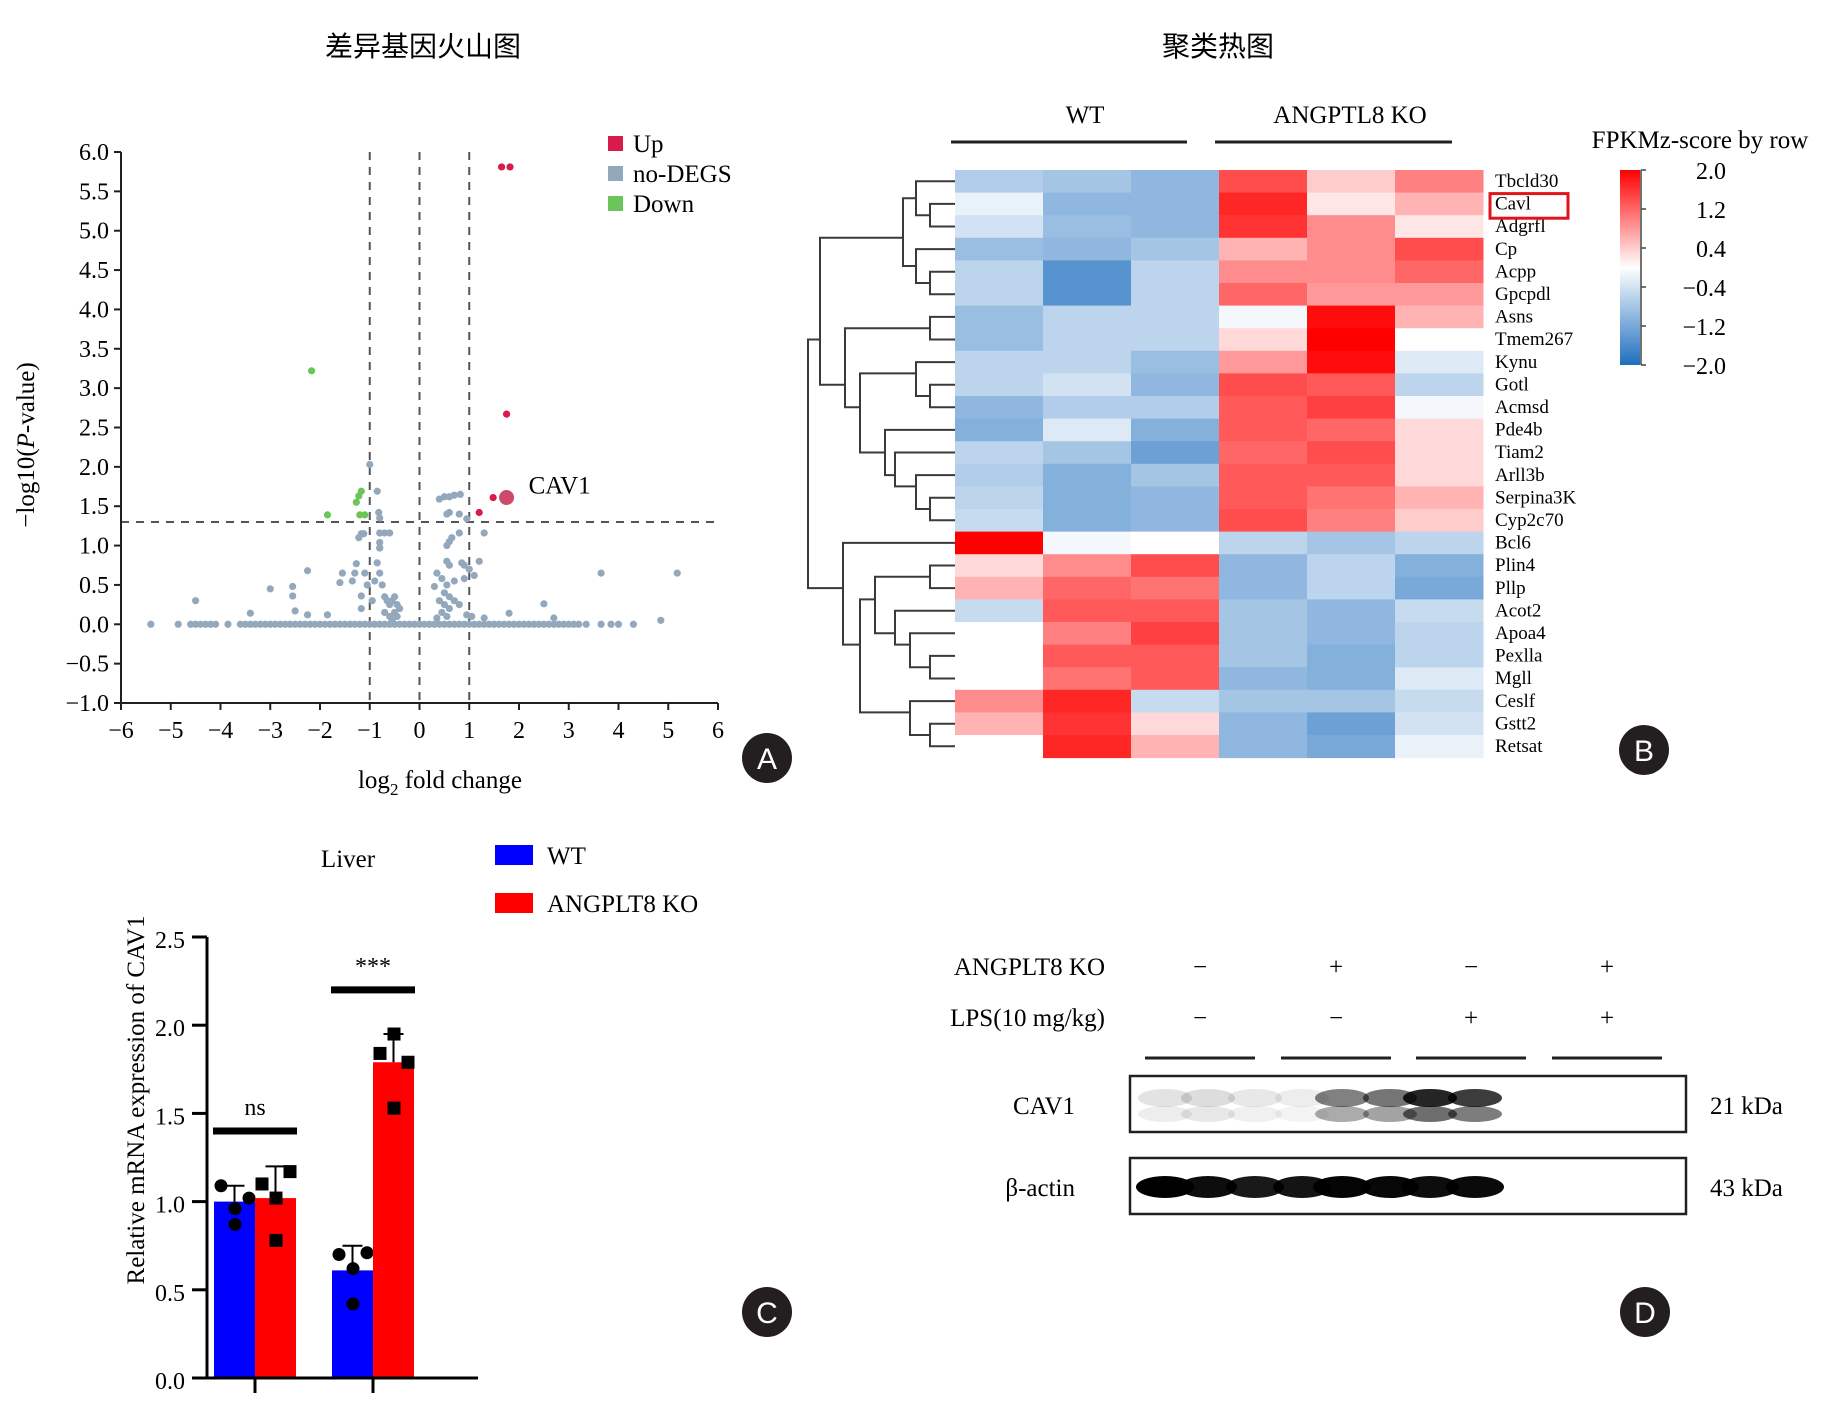 The height and width of the screenshot is (1411, 1844). Describe the element at coordinates (767, 1313) in the screenshot. I see `svg-text: C` at that location.